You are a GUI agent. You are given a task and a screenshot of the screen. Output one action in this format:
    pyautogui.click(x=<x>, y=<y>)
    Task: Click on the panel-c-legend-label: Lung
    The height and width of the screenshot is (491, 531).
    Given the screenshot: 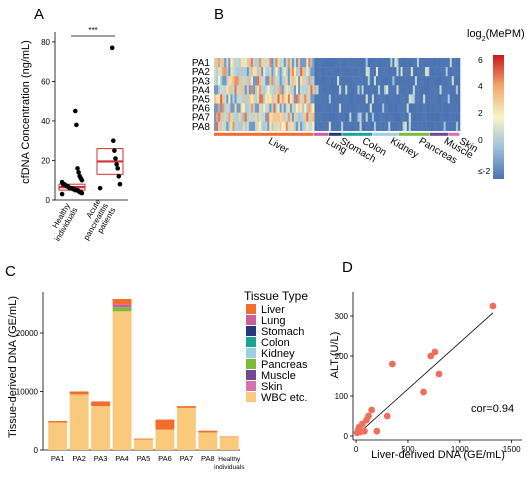 What is the action you would take?
    pyautogui.click(x=273, y=321)
    